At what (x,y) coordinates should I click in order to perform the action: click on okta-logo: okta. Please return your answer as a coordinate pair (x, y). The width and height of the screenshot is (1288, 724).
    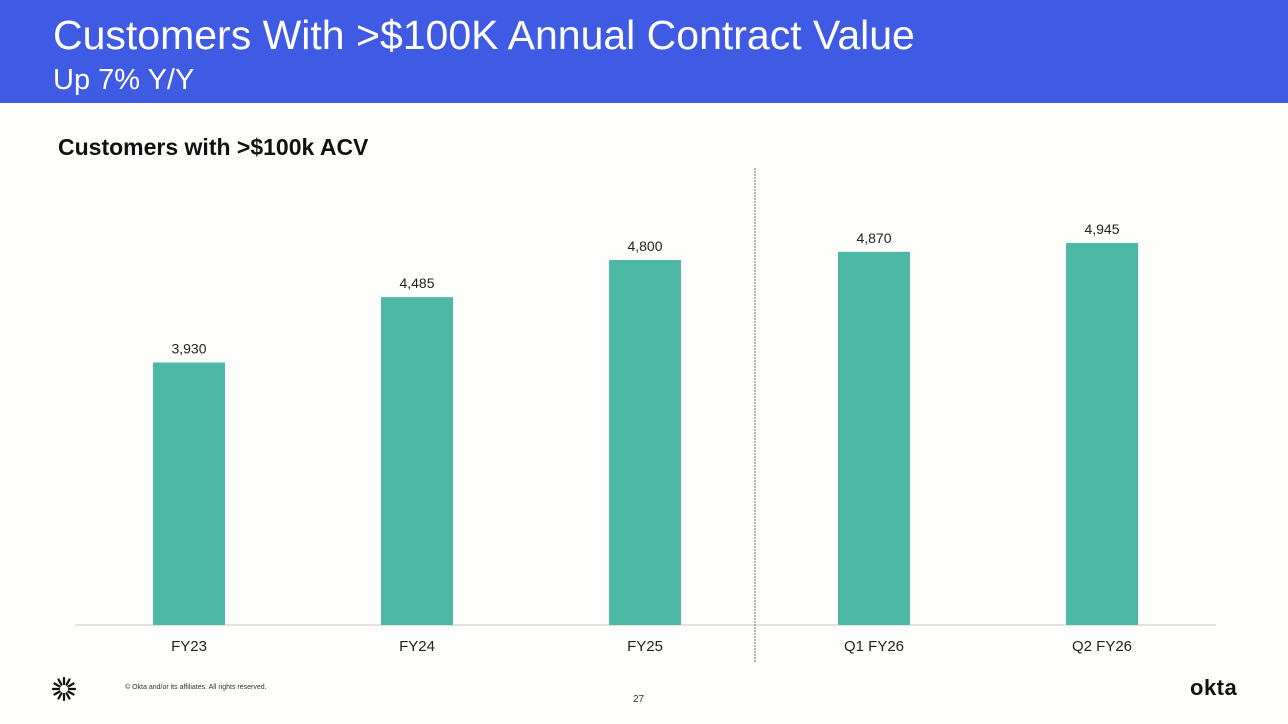
    Looking at the image, I should click on (1214, 687).